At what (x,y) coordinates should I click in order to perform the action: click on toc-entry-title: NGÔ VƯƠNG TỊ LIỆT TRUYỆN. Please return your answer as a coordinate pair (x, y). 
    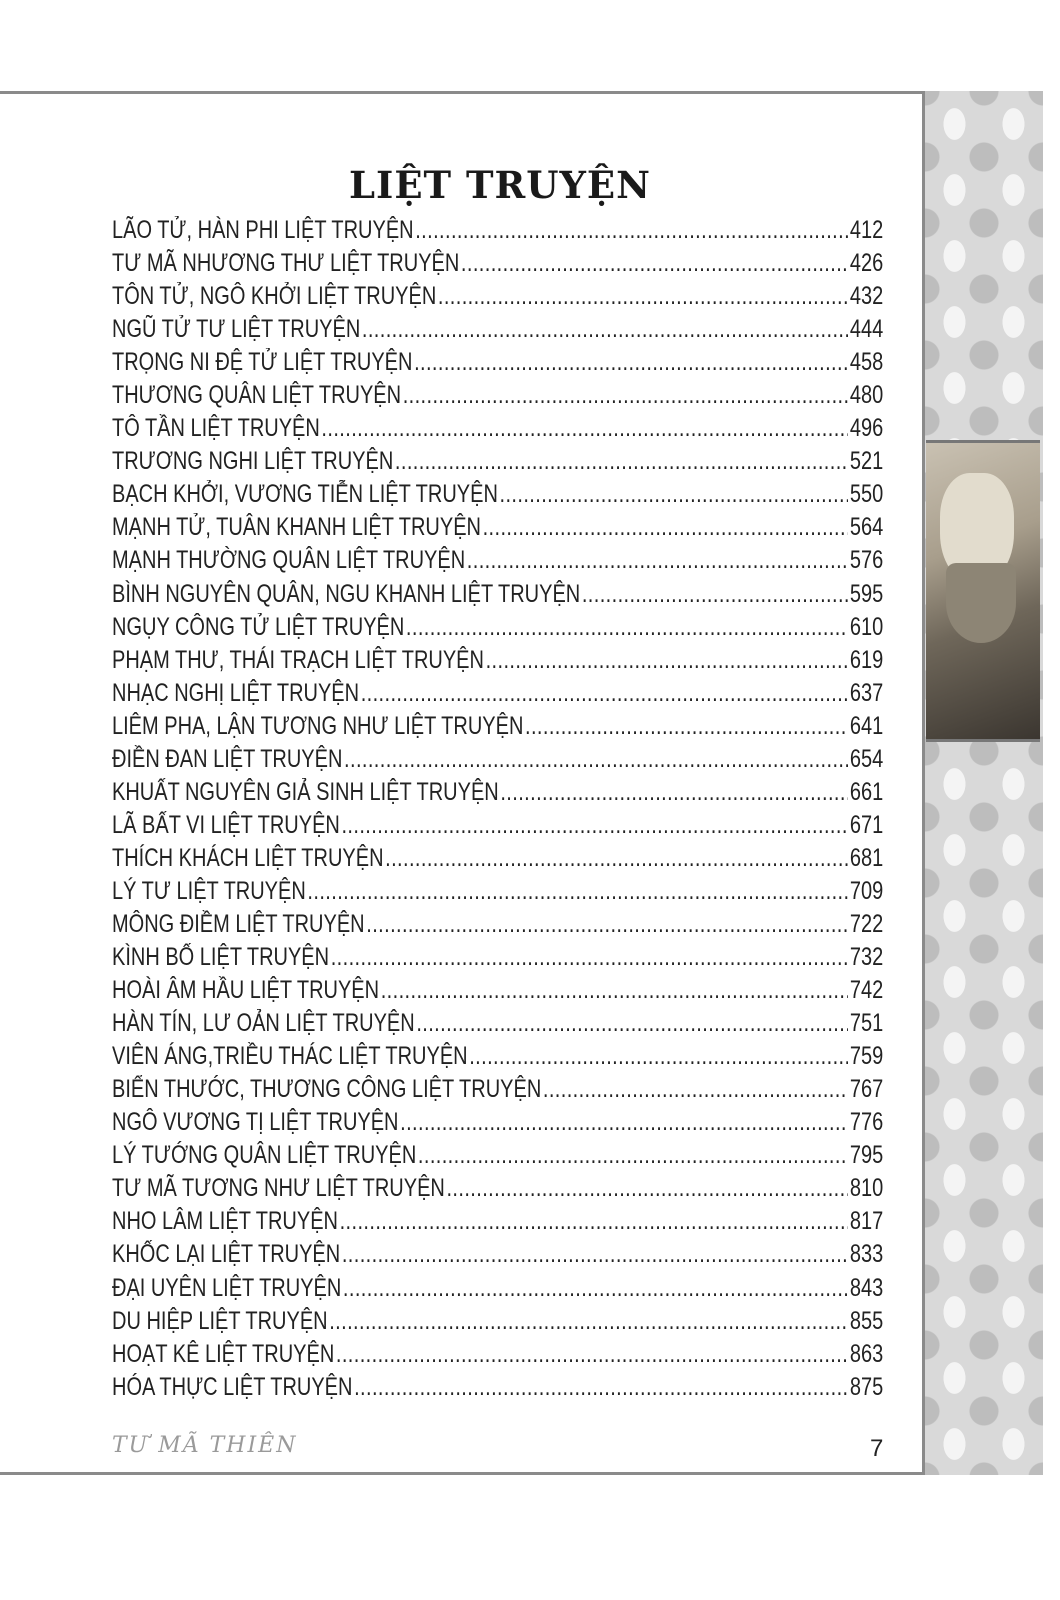
    Looking at the image, I should click on (255, 1122).